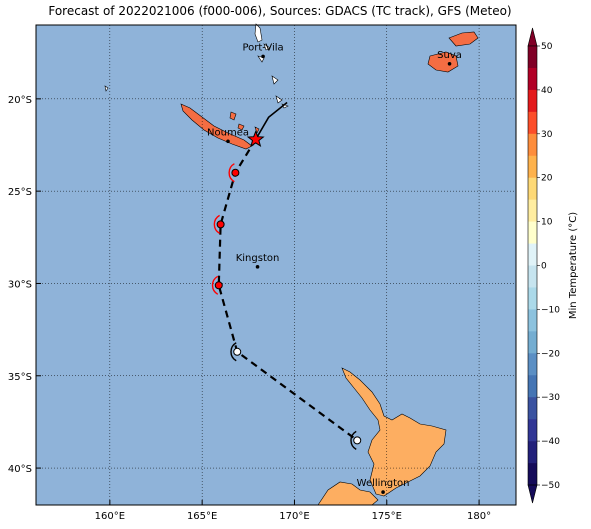 This screenshot has width=591, height=529. I want to click on city-label: Kingston, so click(258, 258).